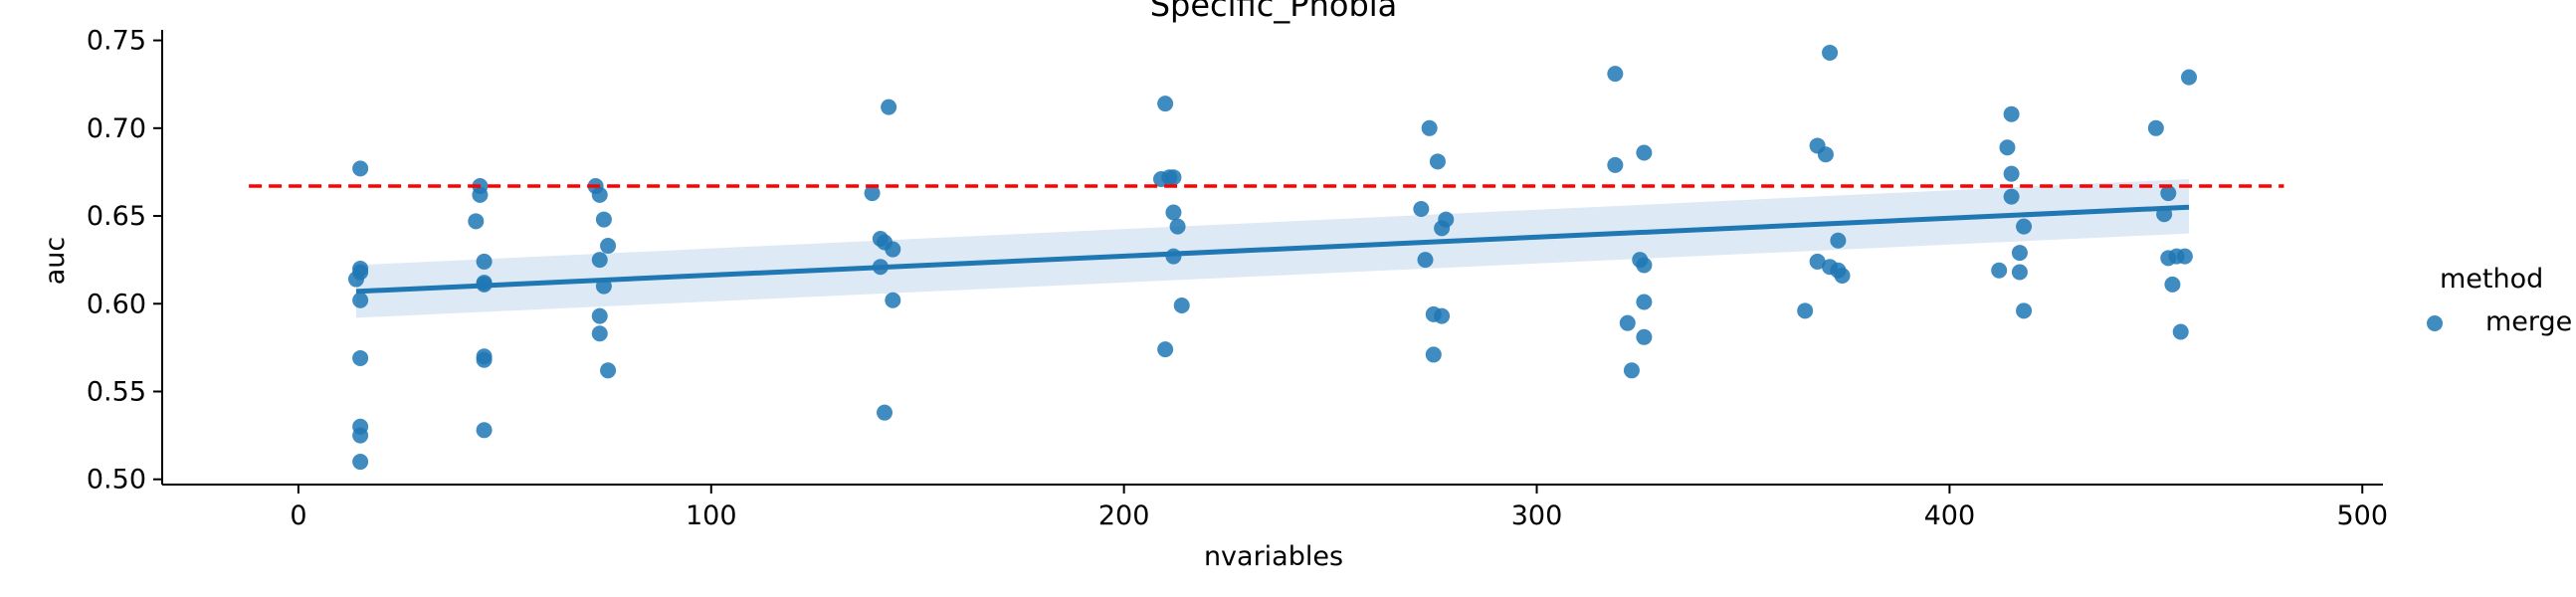  Describe the element at coordinates (1950, 515) in the screenshot. I see `x-tick-label: 400` at that location.